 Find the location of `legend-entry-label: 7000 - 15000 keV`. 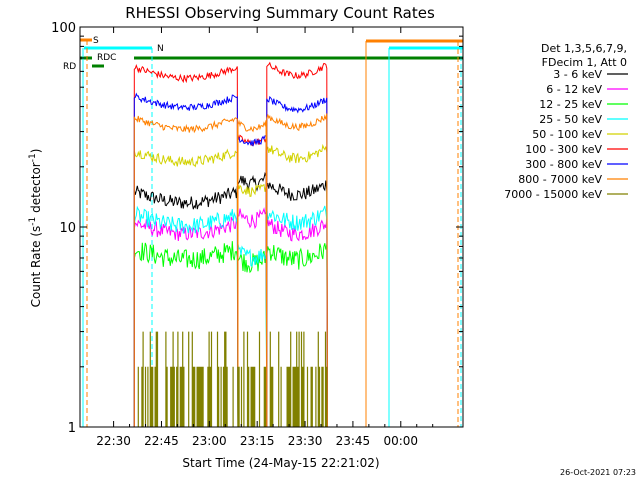

legend-entry-label: 7000 - 15000 keV is located at coordinates (553, 194).